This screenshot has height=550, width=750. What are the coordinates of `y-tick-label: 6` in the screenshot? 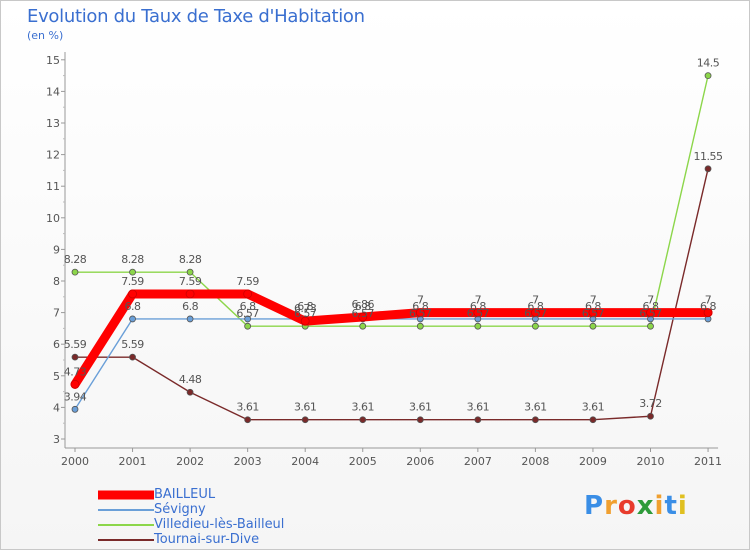 It's located at (56, 344).